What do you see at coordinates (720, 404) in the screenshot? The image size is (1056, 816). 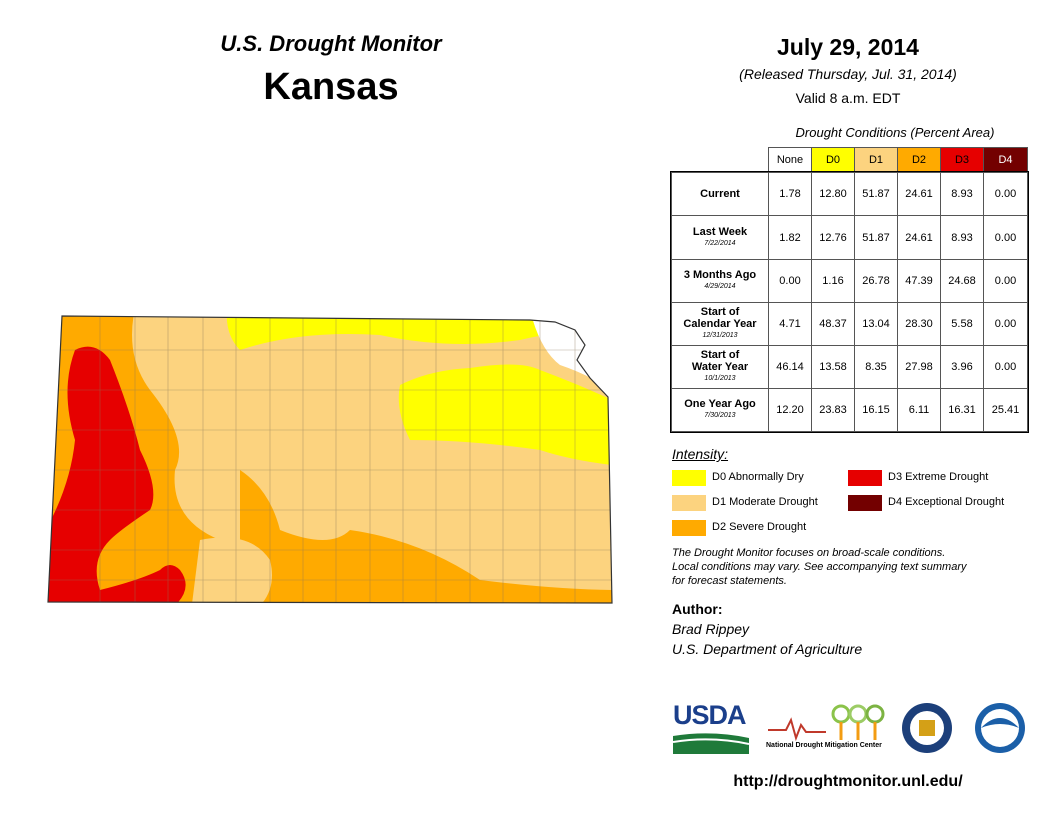 I see `row-label-line: One Year Ago` at bounding box center [720, 404].